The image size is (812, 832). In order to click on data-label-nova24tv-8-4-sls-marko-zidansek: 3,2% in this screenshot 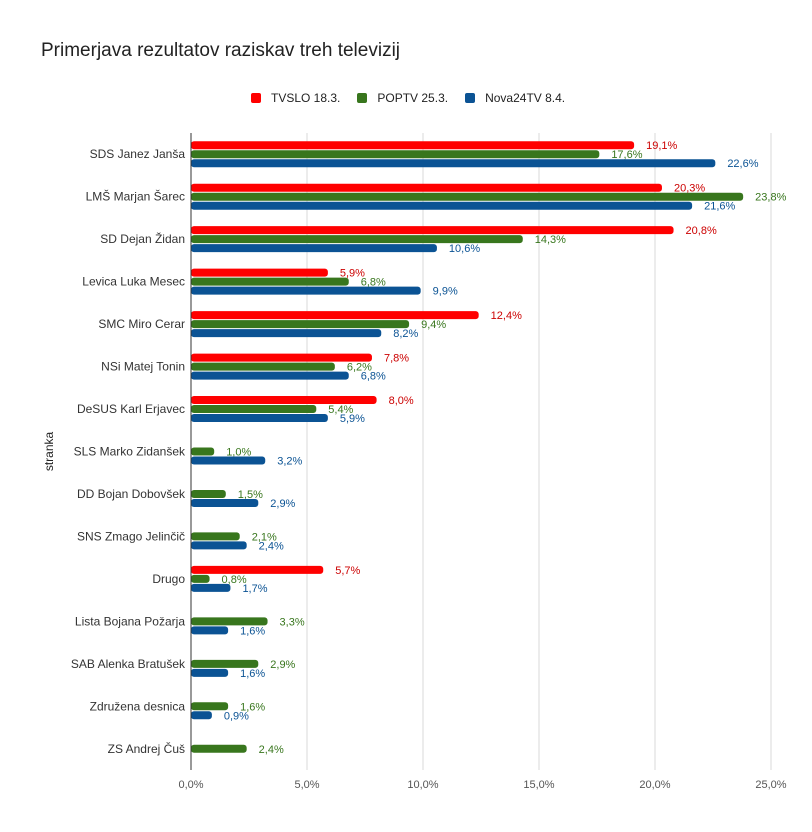, I will do `click(289, 462)`.